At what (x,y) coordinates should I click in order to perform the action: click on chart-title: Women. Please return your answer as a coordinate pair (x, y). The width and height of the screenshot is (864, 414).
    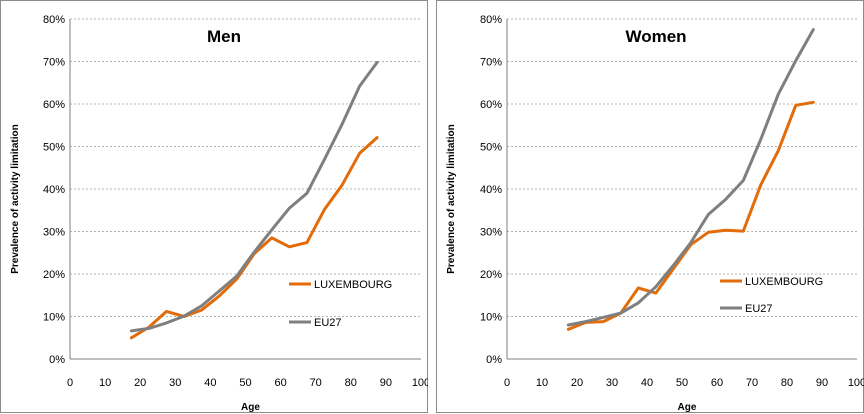
    Looking at the image, I should click on (655, 36).